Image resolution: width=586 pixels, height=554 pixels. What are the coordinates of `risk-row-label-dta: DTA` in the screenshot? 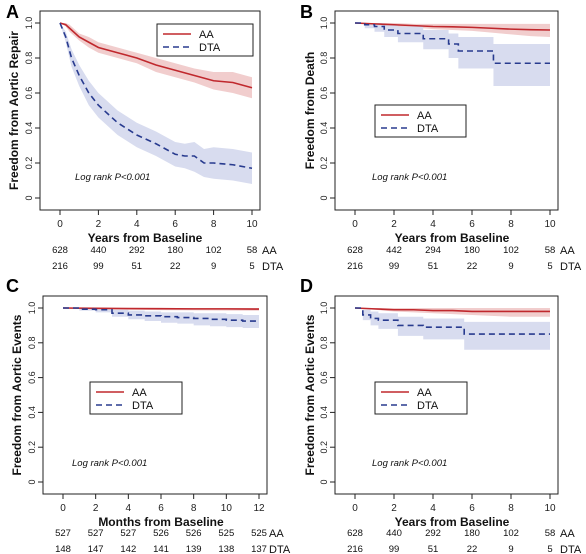 It's located at (571, 549).